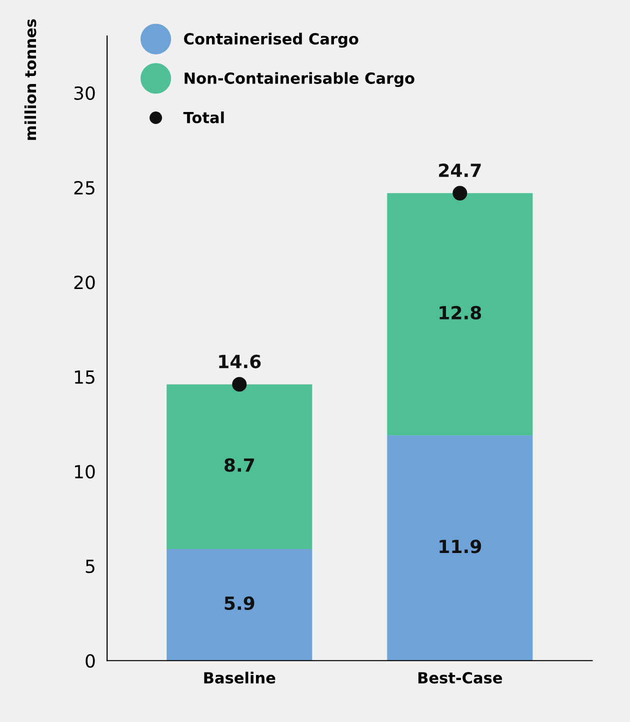 The image size is (630, 722). Describe the element at coordinates (84, 187) in the screenshot. I see `y-tick-label: 25` at that location.